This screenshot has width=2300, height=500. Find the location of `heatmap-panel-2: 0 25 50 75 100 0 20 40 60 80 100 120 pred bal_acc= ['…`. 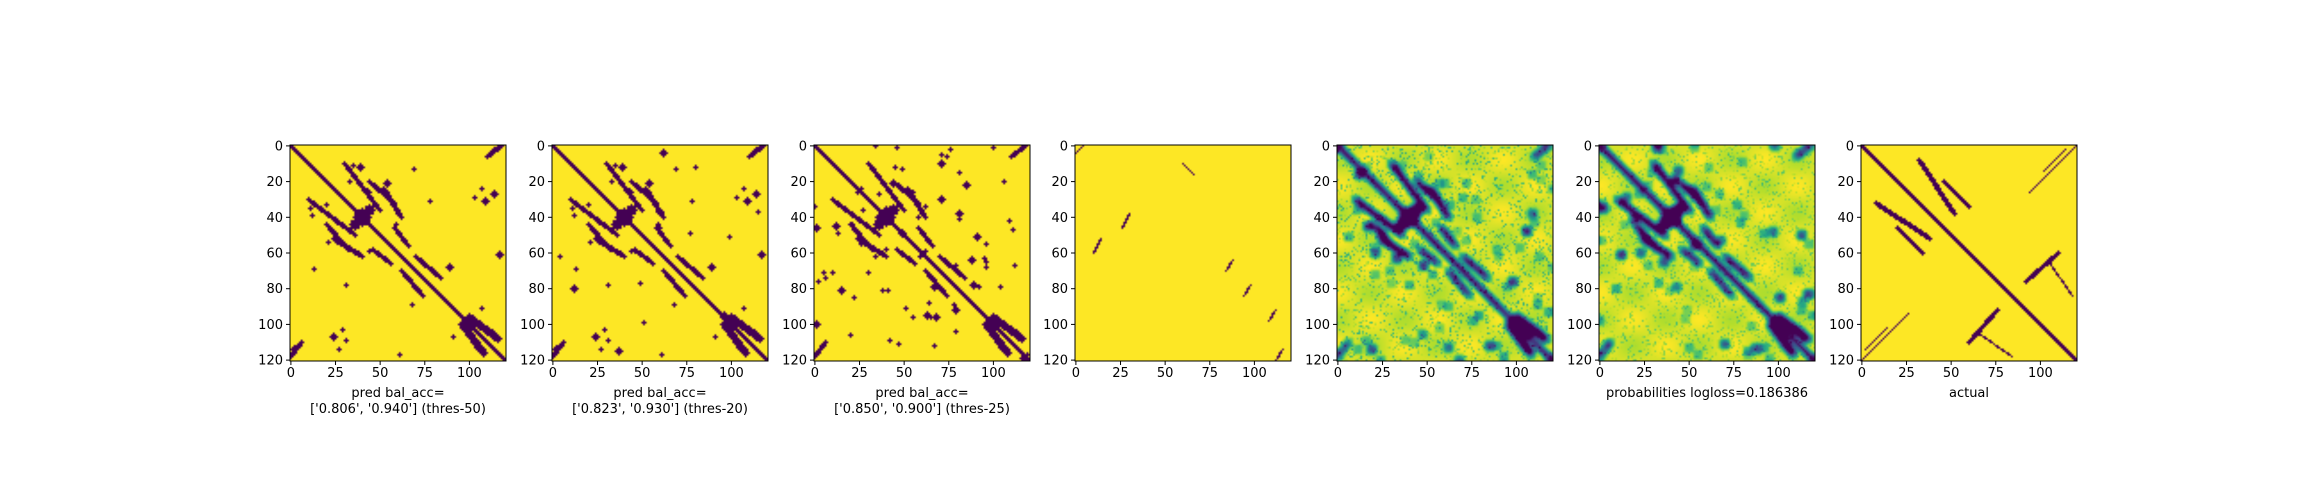

heatmap-panel-2: 0 25 50 75 100 0 20 40 60 80 100 120 pred bal_acc= ['… is located at coordinates (644, 278).